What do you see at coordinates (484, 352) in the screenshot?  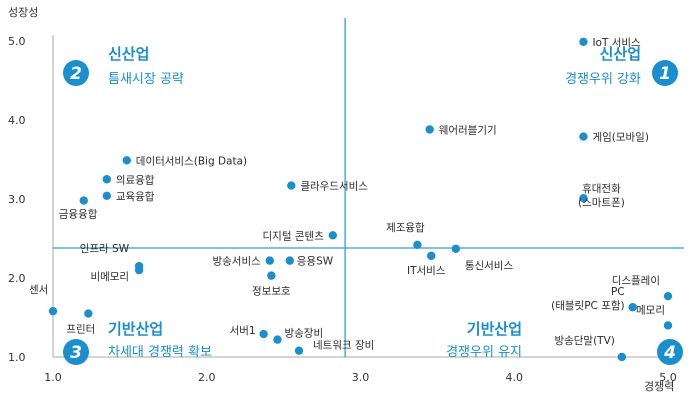 I see `quadrant-subtitle: 경쟁우위 유지` at bounding box center [484, 352].